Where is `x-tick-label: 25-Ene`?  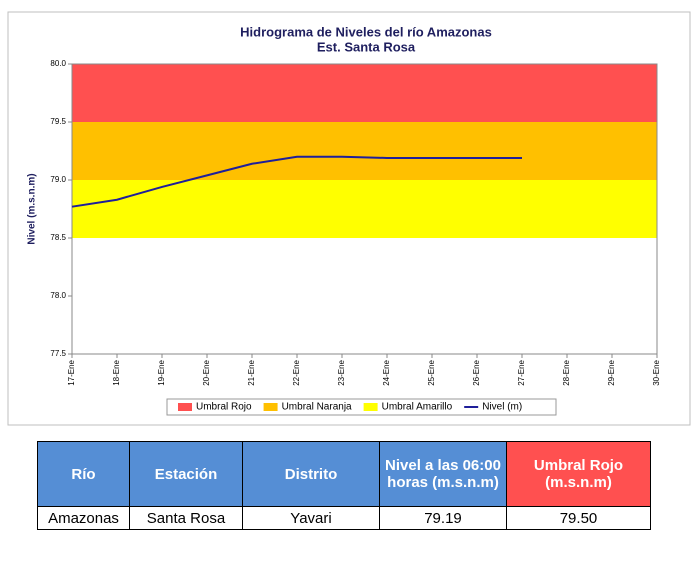
x-tick-label: 25-Ene is located at coordinates (431, 372).